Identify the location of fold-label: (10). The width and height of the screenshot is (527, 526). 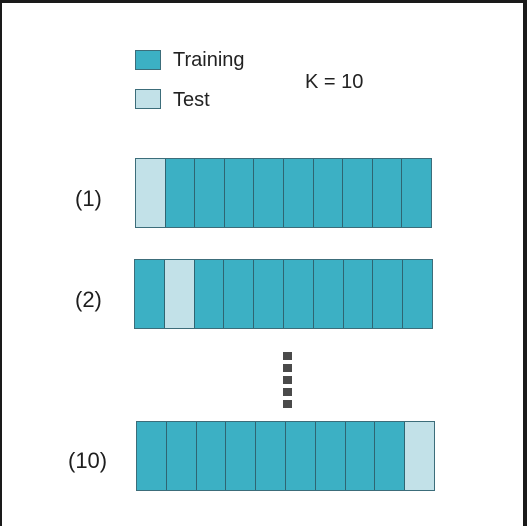
(88, 460).